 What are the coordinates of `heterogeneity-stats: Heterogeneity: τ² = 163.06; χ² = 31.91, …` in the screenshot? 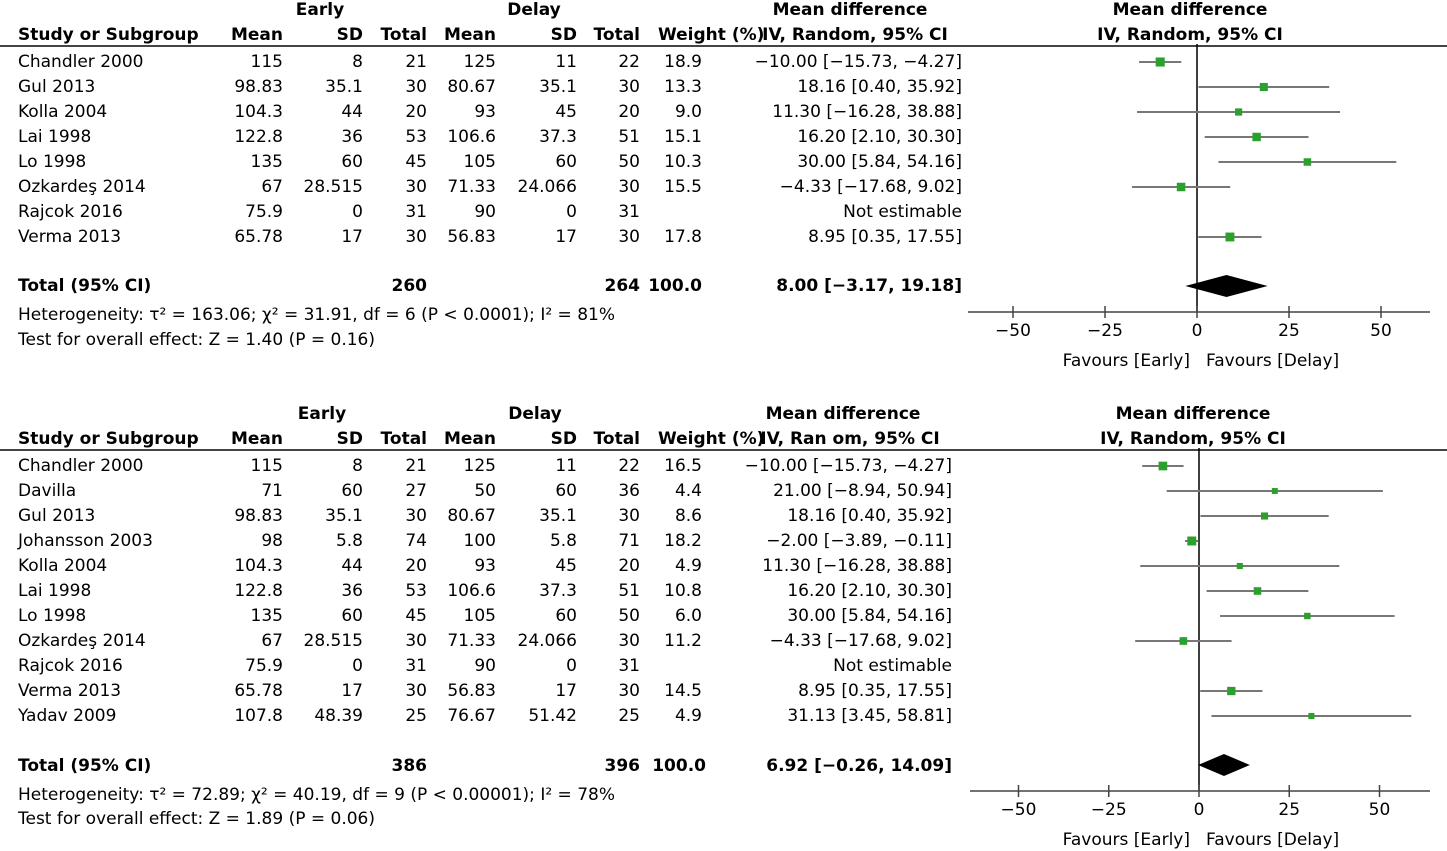 It's located at (316, 315).